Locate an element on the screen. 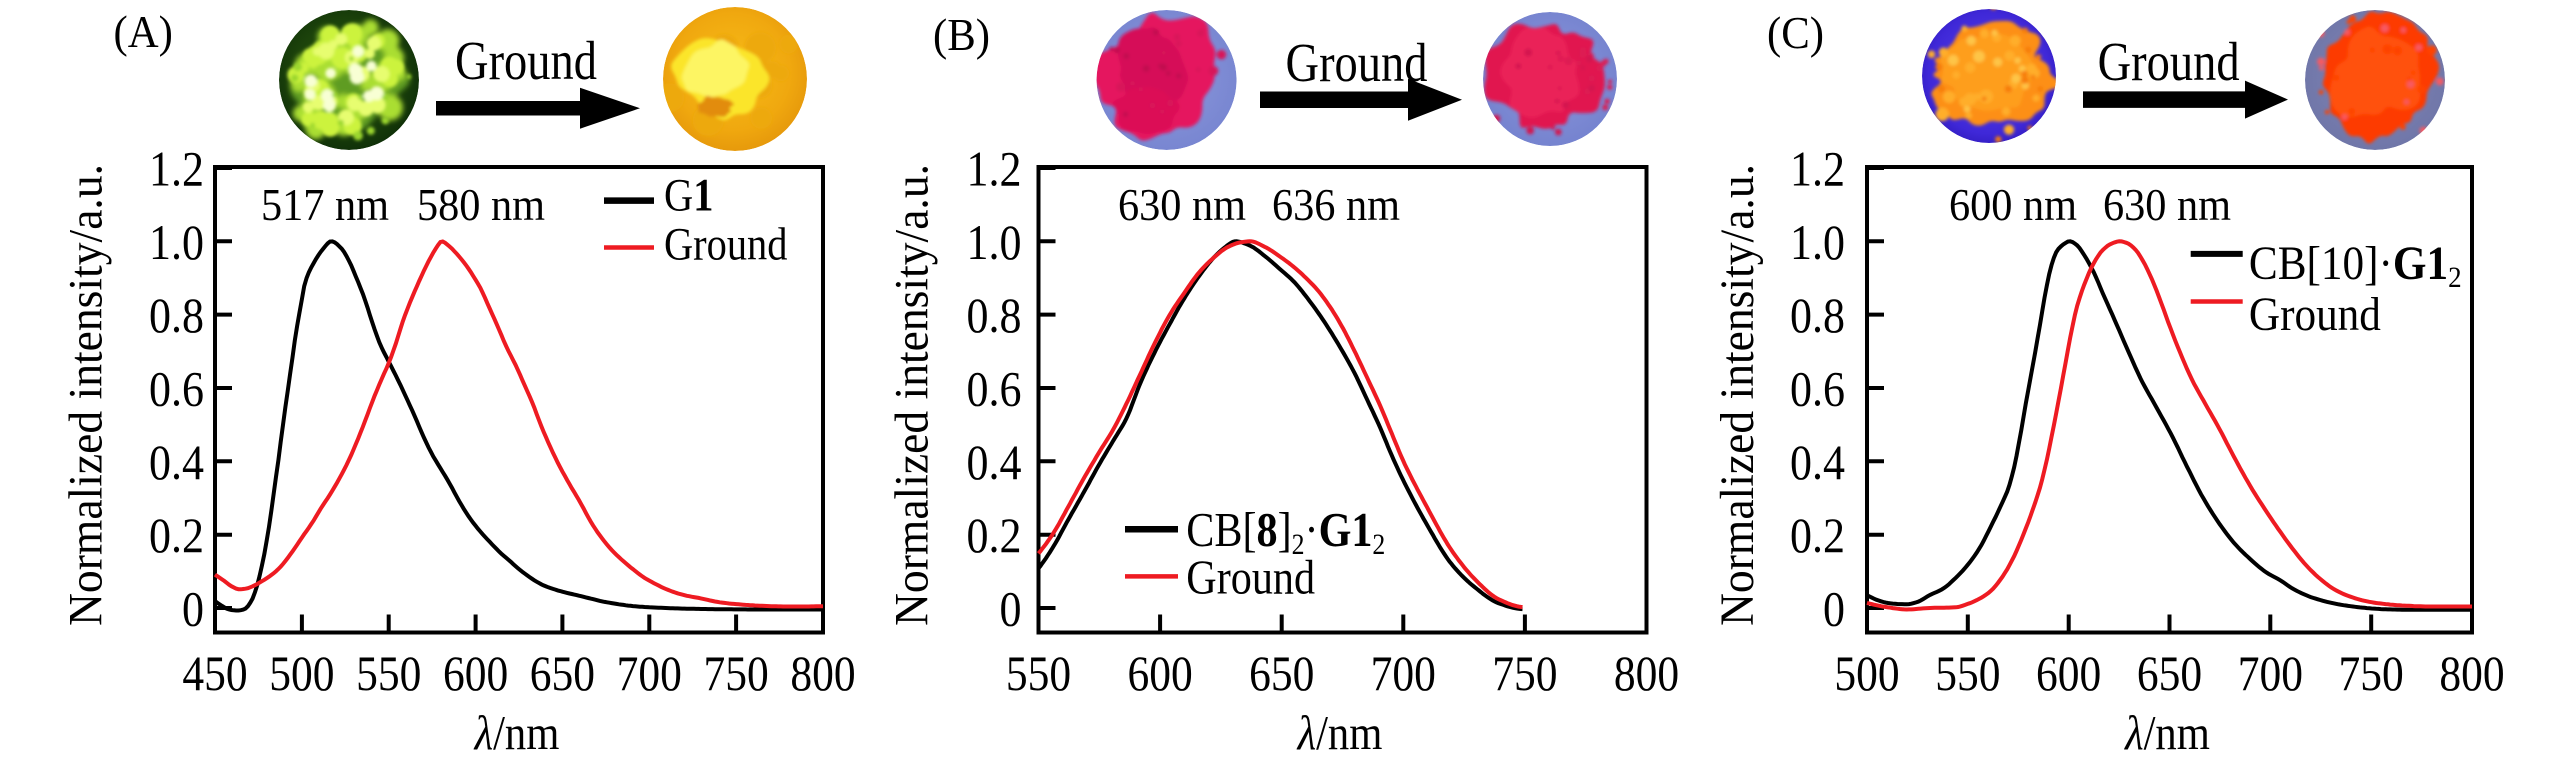  svg-text: 600 nm is located at coordinates (2013, 204).